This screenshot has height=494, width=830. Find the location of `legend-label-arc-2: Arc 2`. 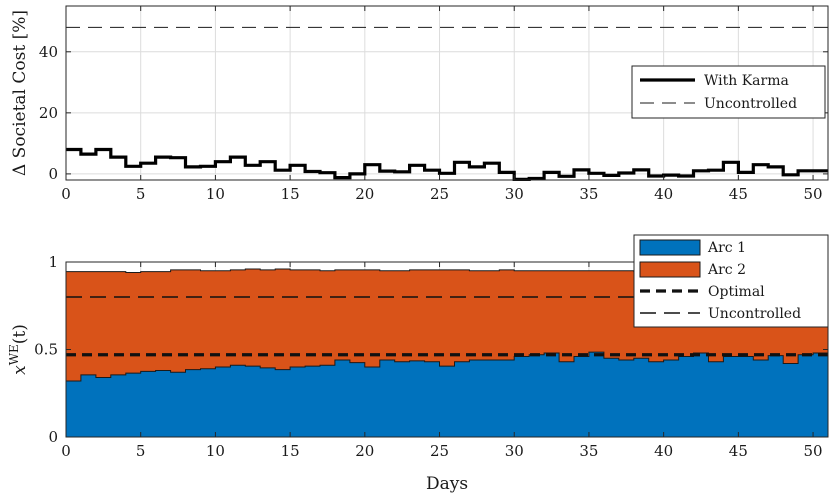

legend-label-arc-2: Arc 2 is located at coordinates (726, 270).